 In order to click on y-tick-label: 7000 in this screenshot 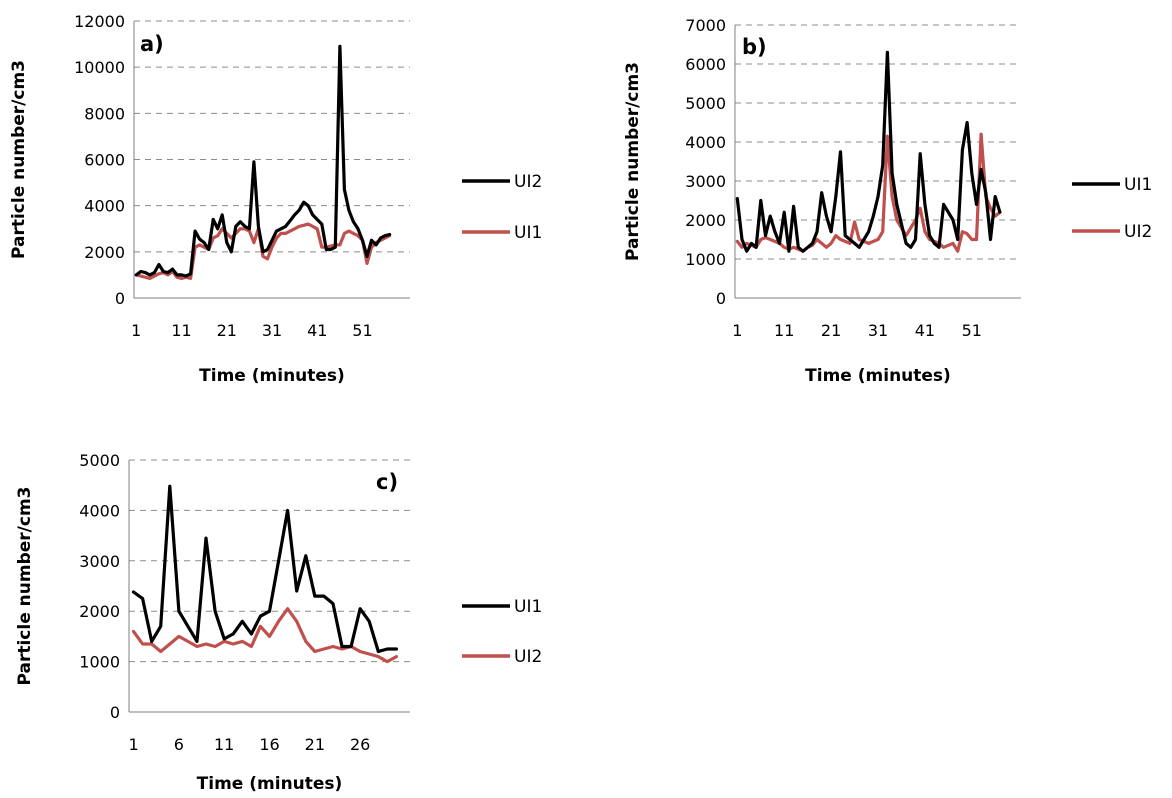, I will do `click(705, 25)`.